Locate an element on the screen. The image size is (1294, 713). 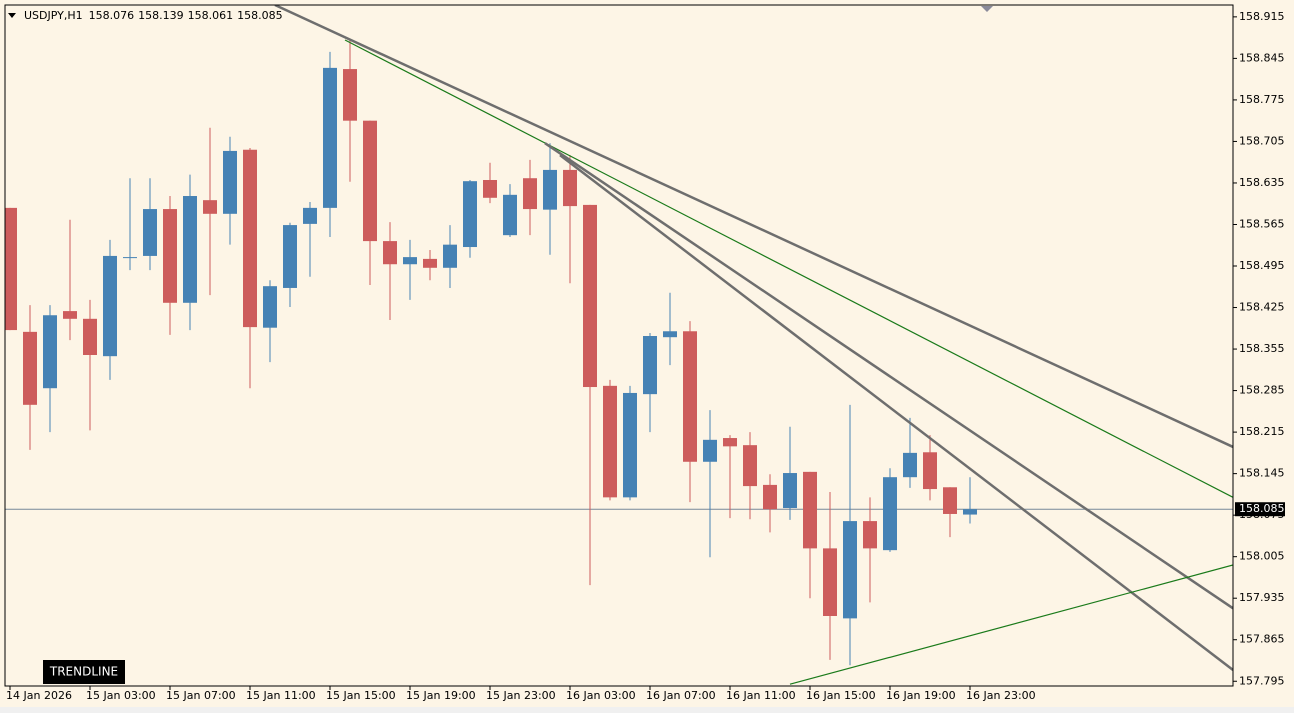
x-tick-label: 16 Jan 03:00 is located at coordinates (601, 695).